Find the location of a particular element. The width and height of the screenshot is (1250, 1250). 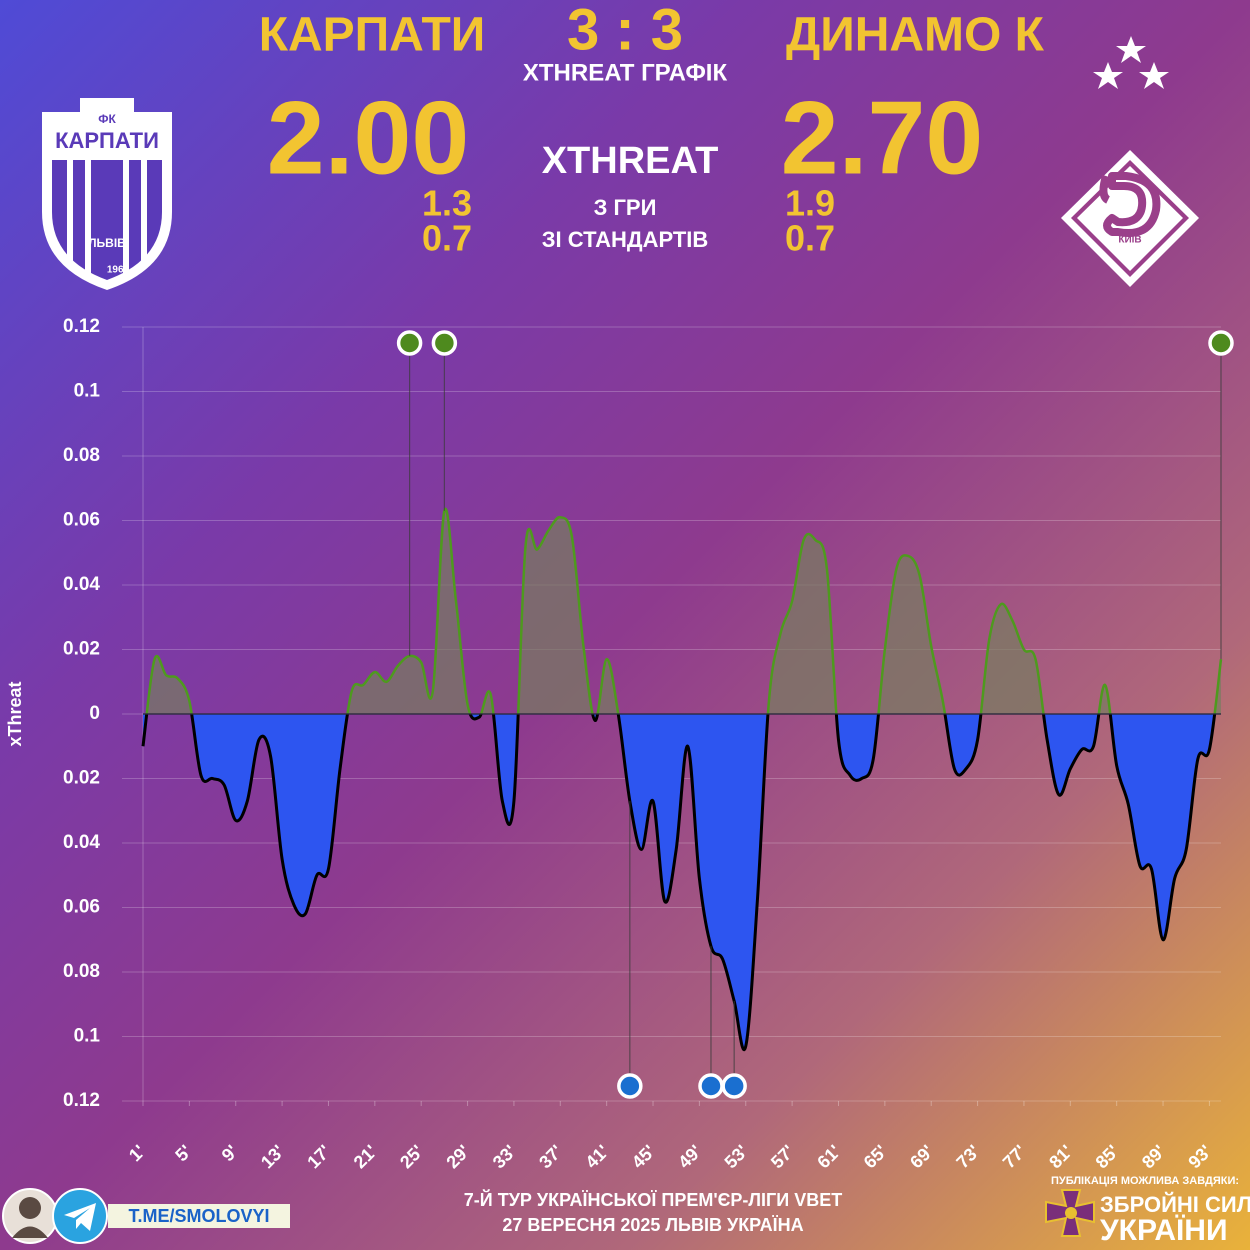

logo-text: ЛЬВІВ is located at coordinates (107, 243).